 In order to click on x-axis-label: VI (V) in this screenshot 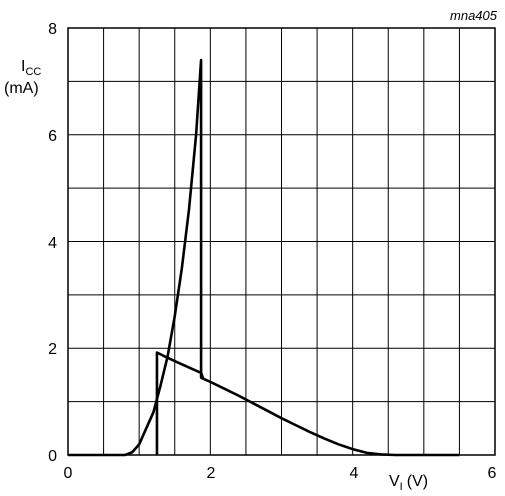, I will do `click(408, 483)`.